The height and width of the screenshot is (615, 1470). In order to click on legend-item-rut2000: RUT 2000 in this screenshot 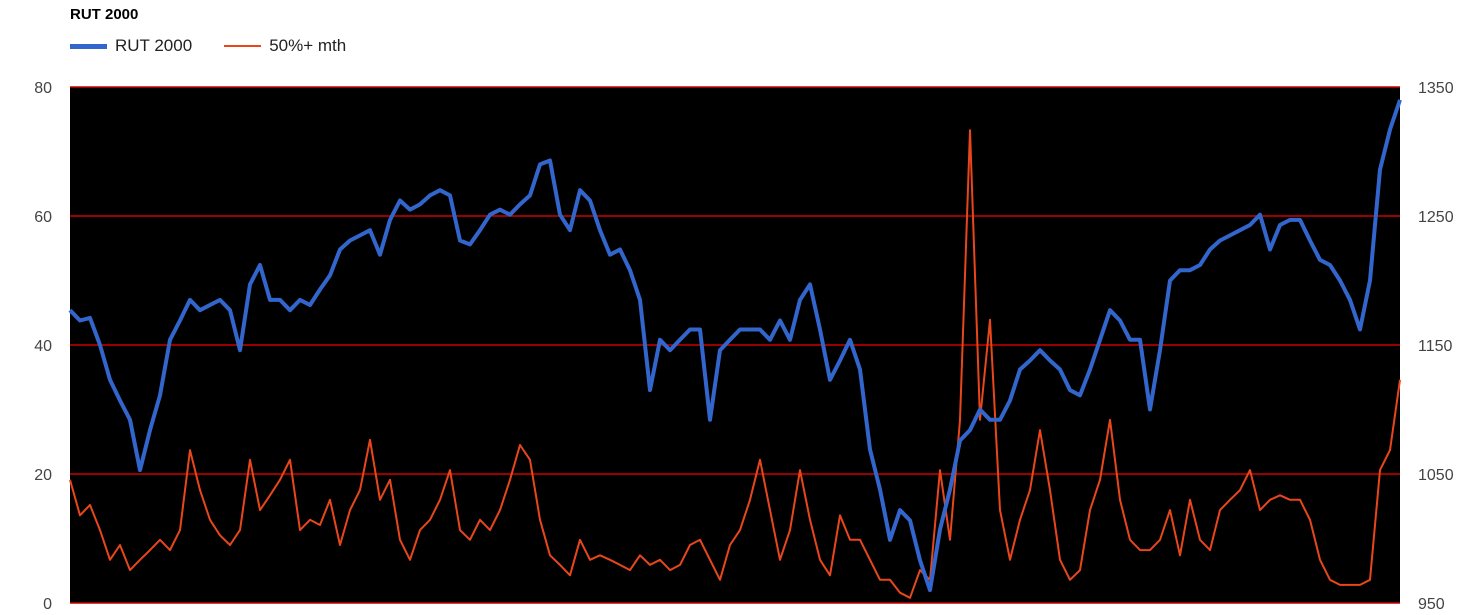, I will do `click(131, 46)`.